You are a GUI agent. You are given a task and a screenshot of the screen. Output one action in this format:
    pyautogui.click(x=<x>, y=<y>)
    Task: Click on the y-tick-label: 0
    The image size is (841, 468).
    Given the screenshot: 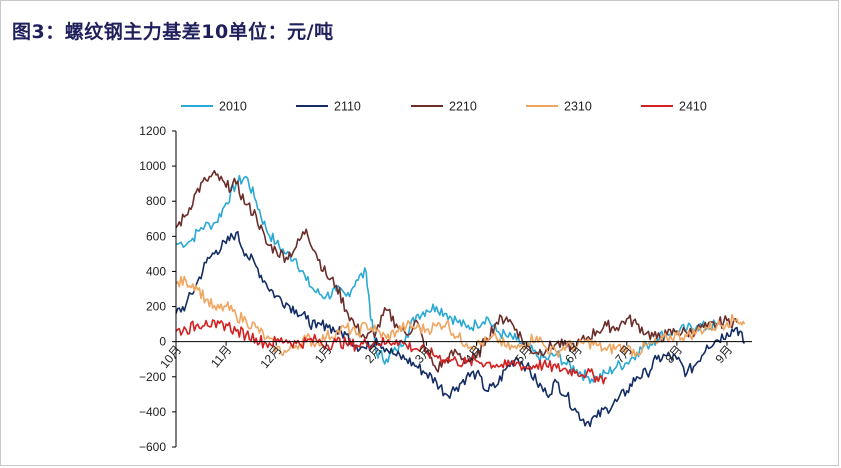 What is the action you would take?
    pyautogui.click(x=162, y=342)
    